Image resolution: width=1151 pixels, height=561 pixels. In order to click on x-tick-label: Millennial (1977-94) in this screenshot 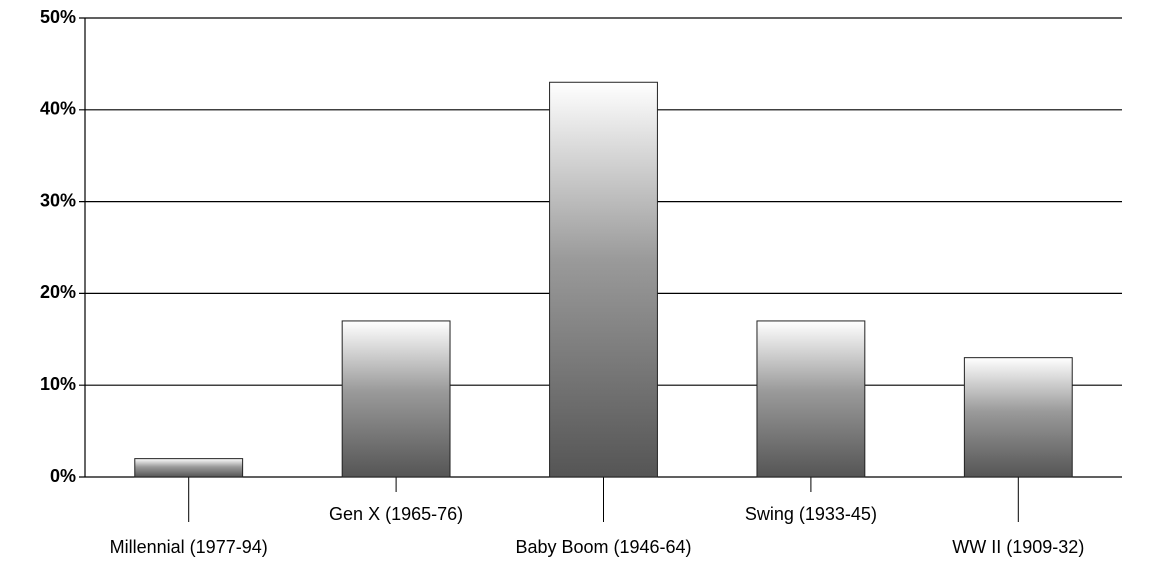, I will do `click(189, 547)`.